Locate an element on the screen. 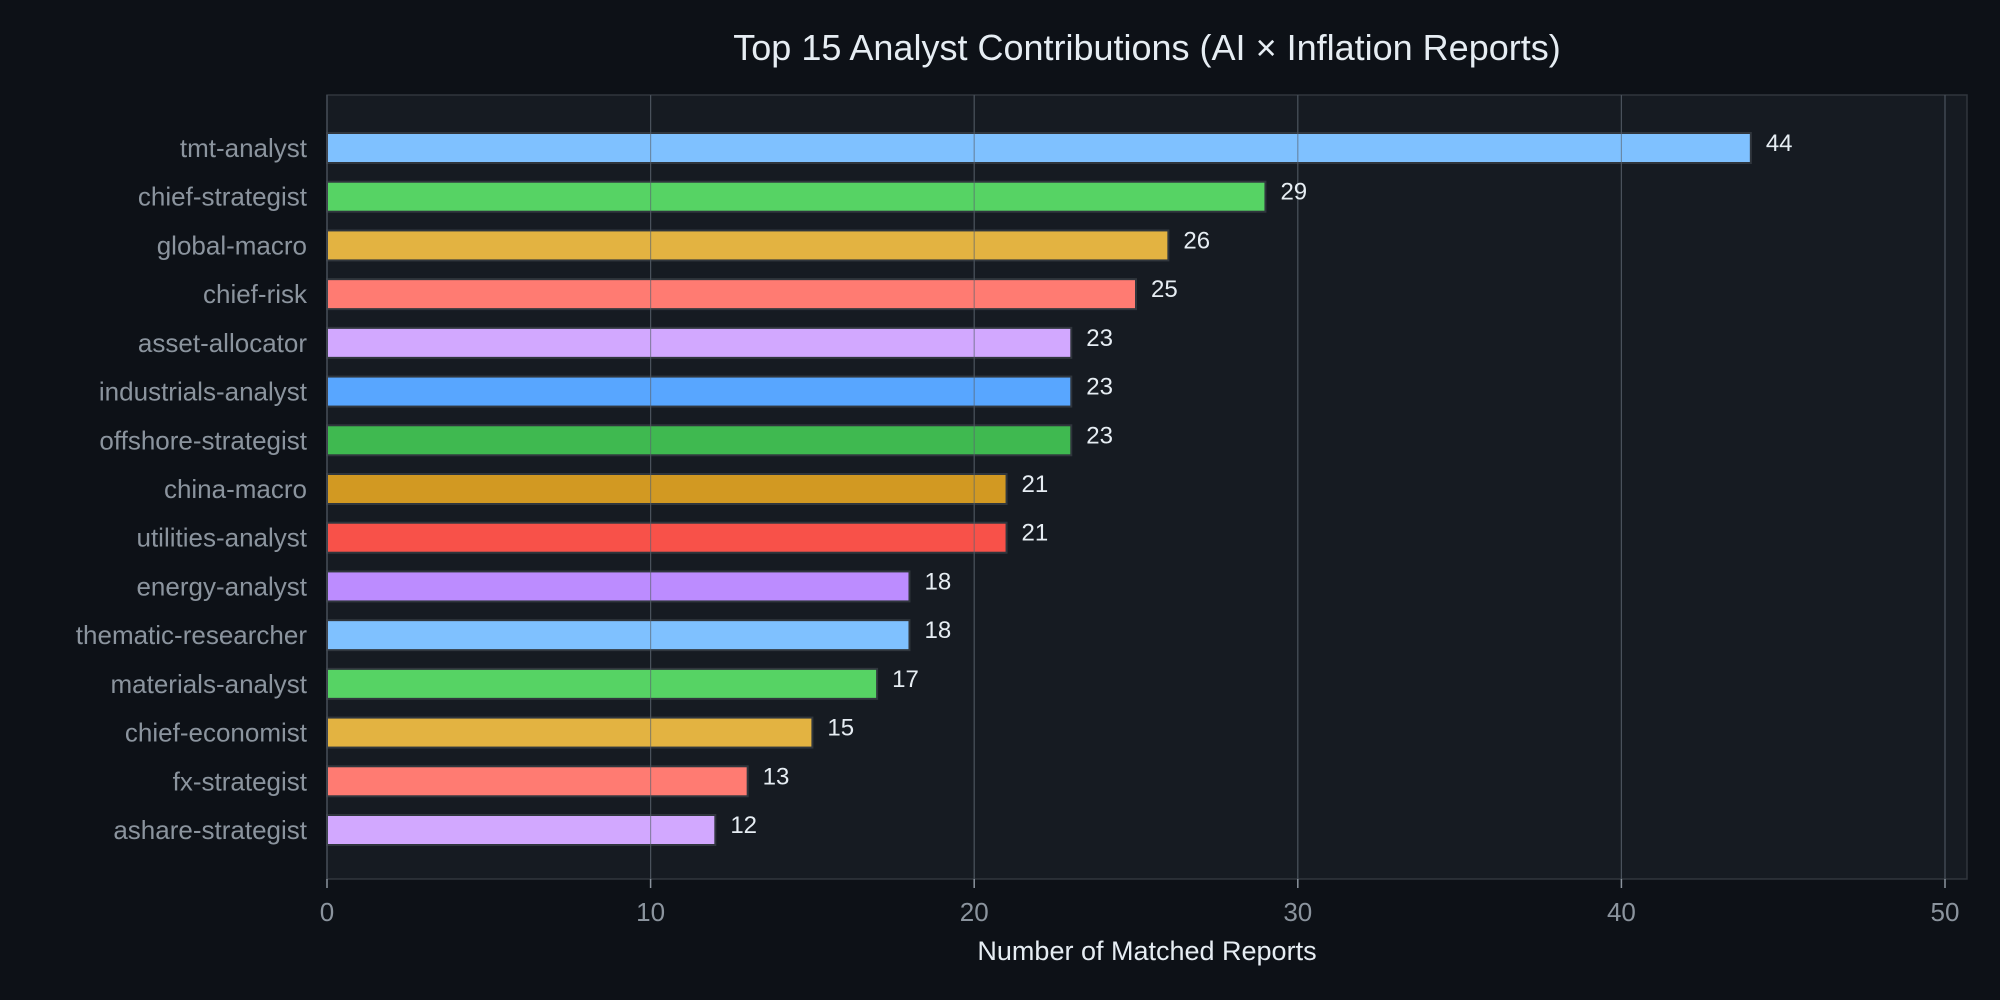 The width and height of the screenshot is (2000, 1000). y-tick-label-offshore-strategist: offshore-strategist is located at coordinates (203, 440).